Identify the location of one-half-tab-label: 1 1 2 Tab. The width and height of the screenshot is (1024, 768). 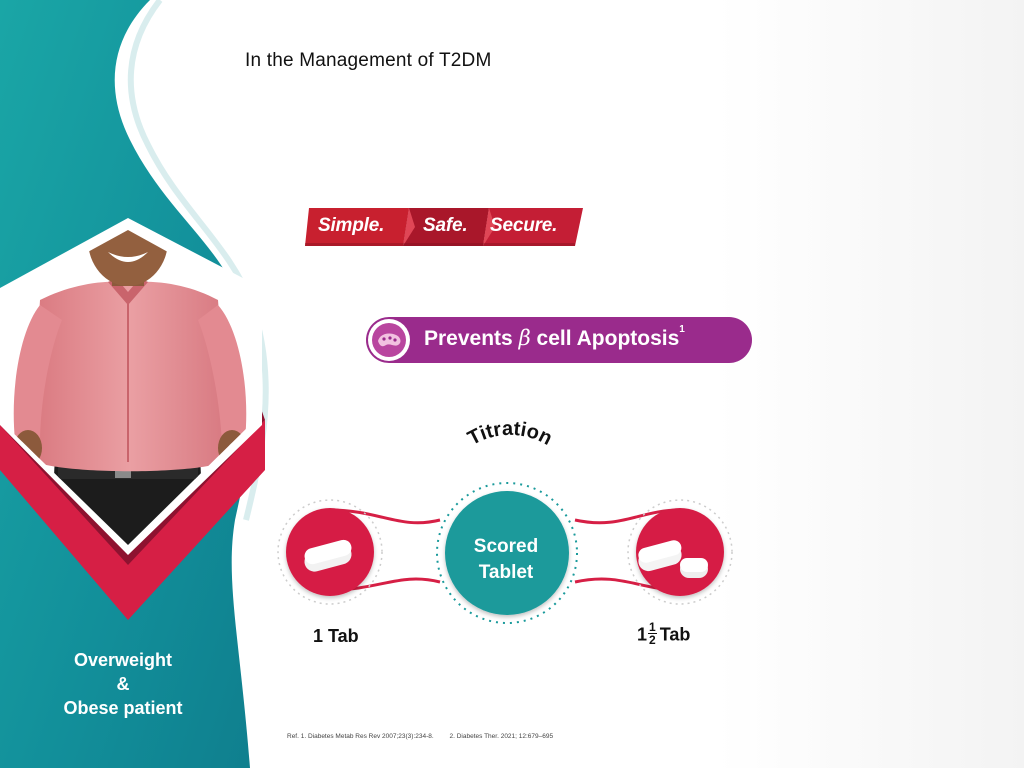
(664, 634).